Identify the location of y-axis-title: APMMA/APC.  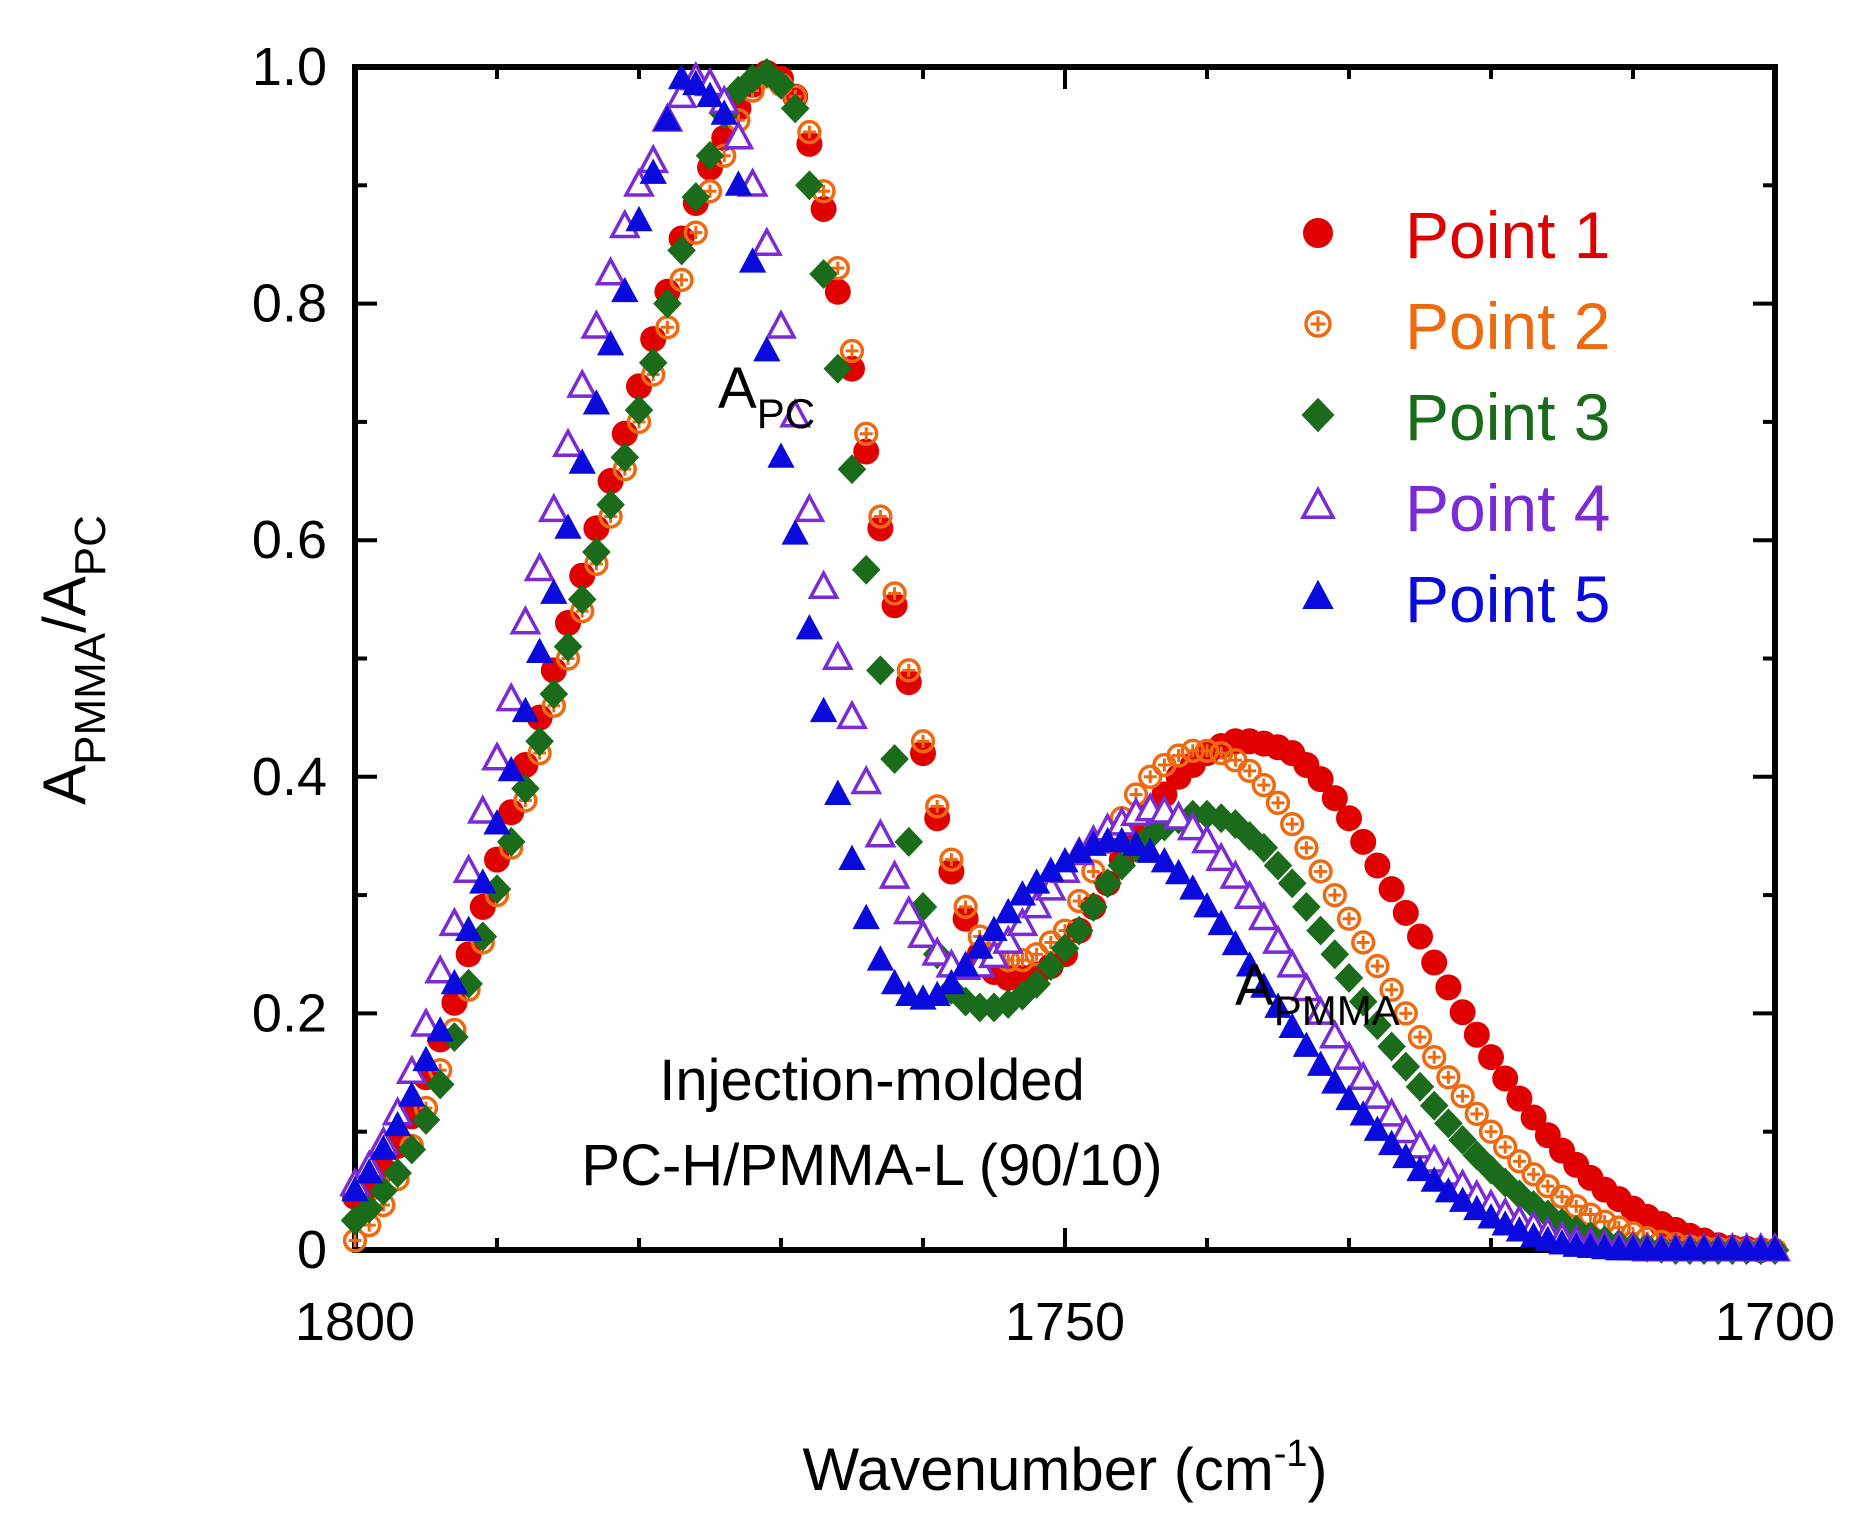
(73, 660).